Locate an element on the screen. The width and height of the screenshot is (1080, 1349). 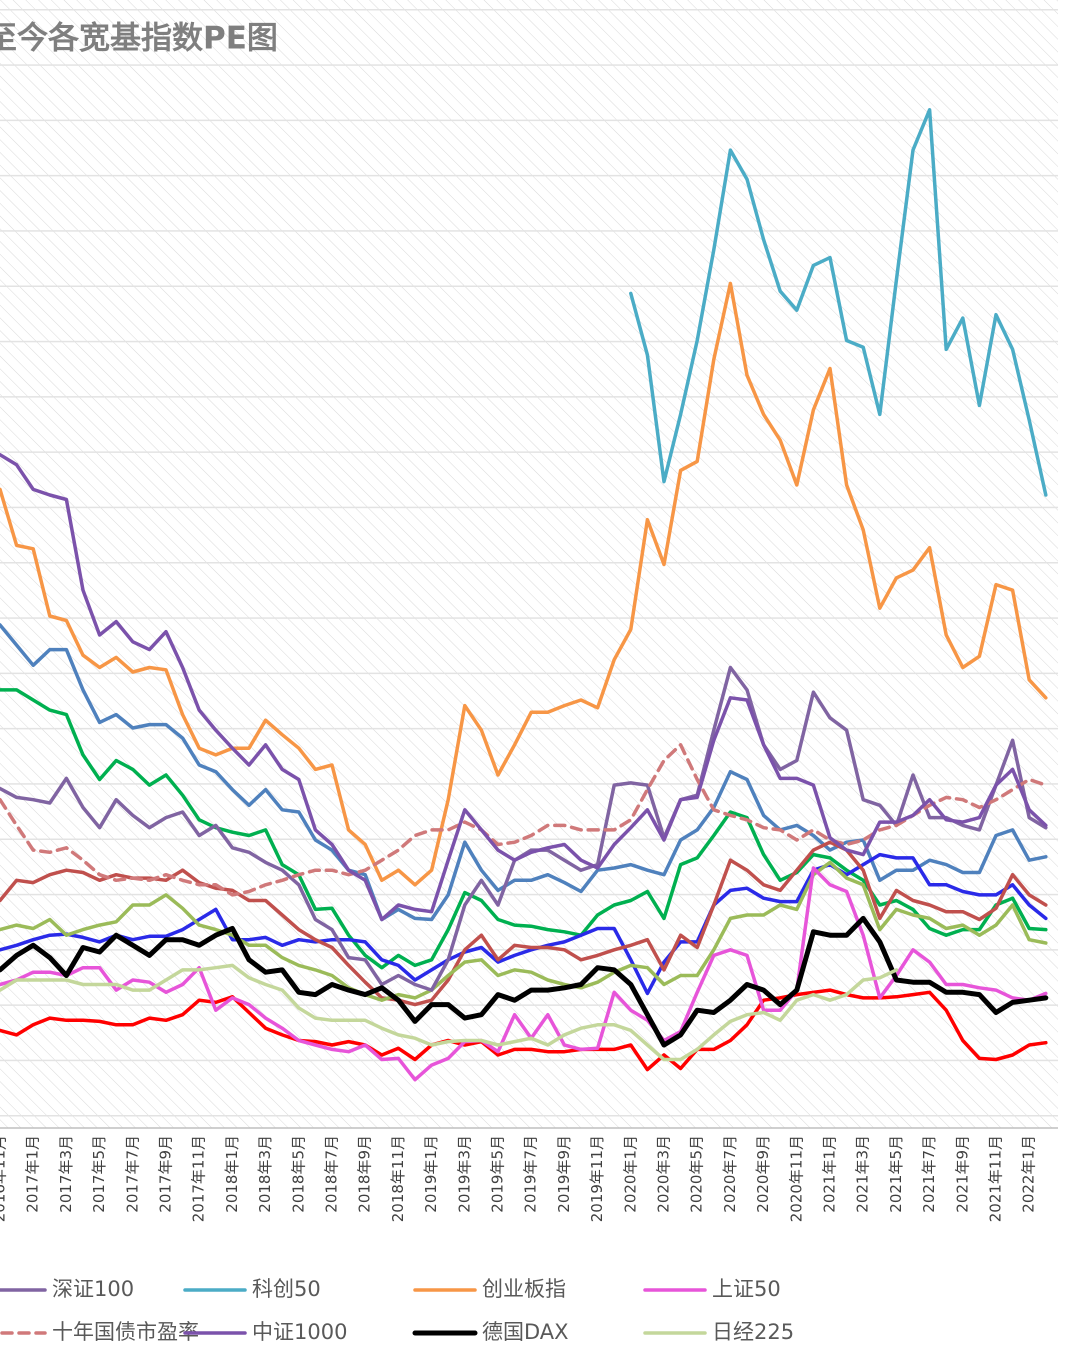
x-tick-label: 2018年7月 is located at coordinates (332, 1174).